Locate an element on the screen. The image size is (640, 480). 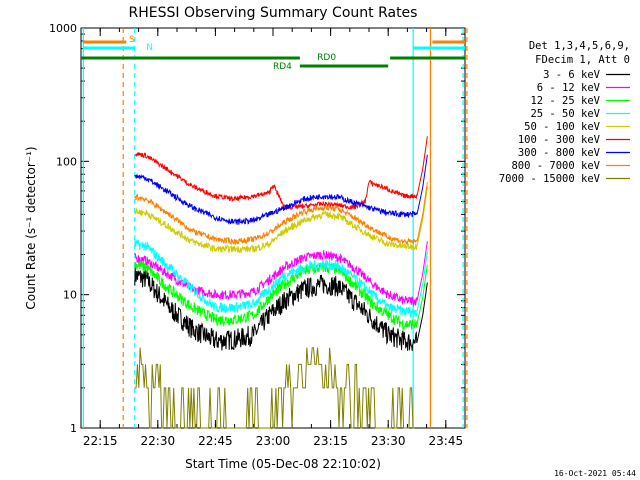
y-tick-label: 1 is located at coordinates (73, 428).